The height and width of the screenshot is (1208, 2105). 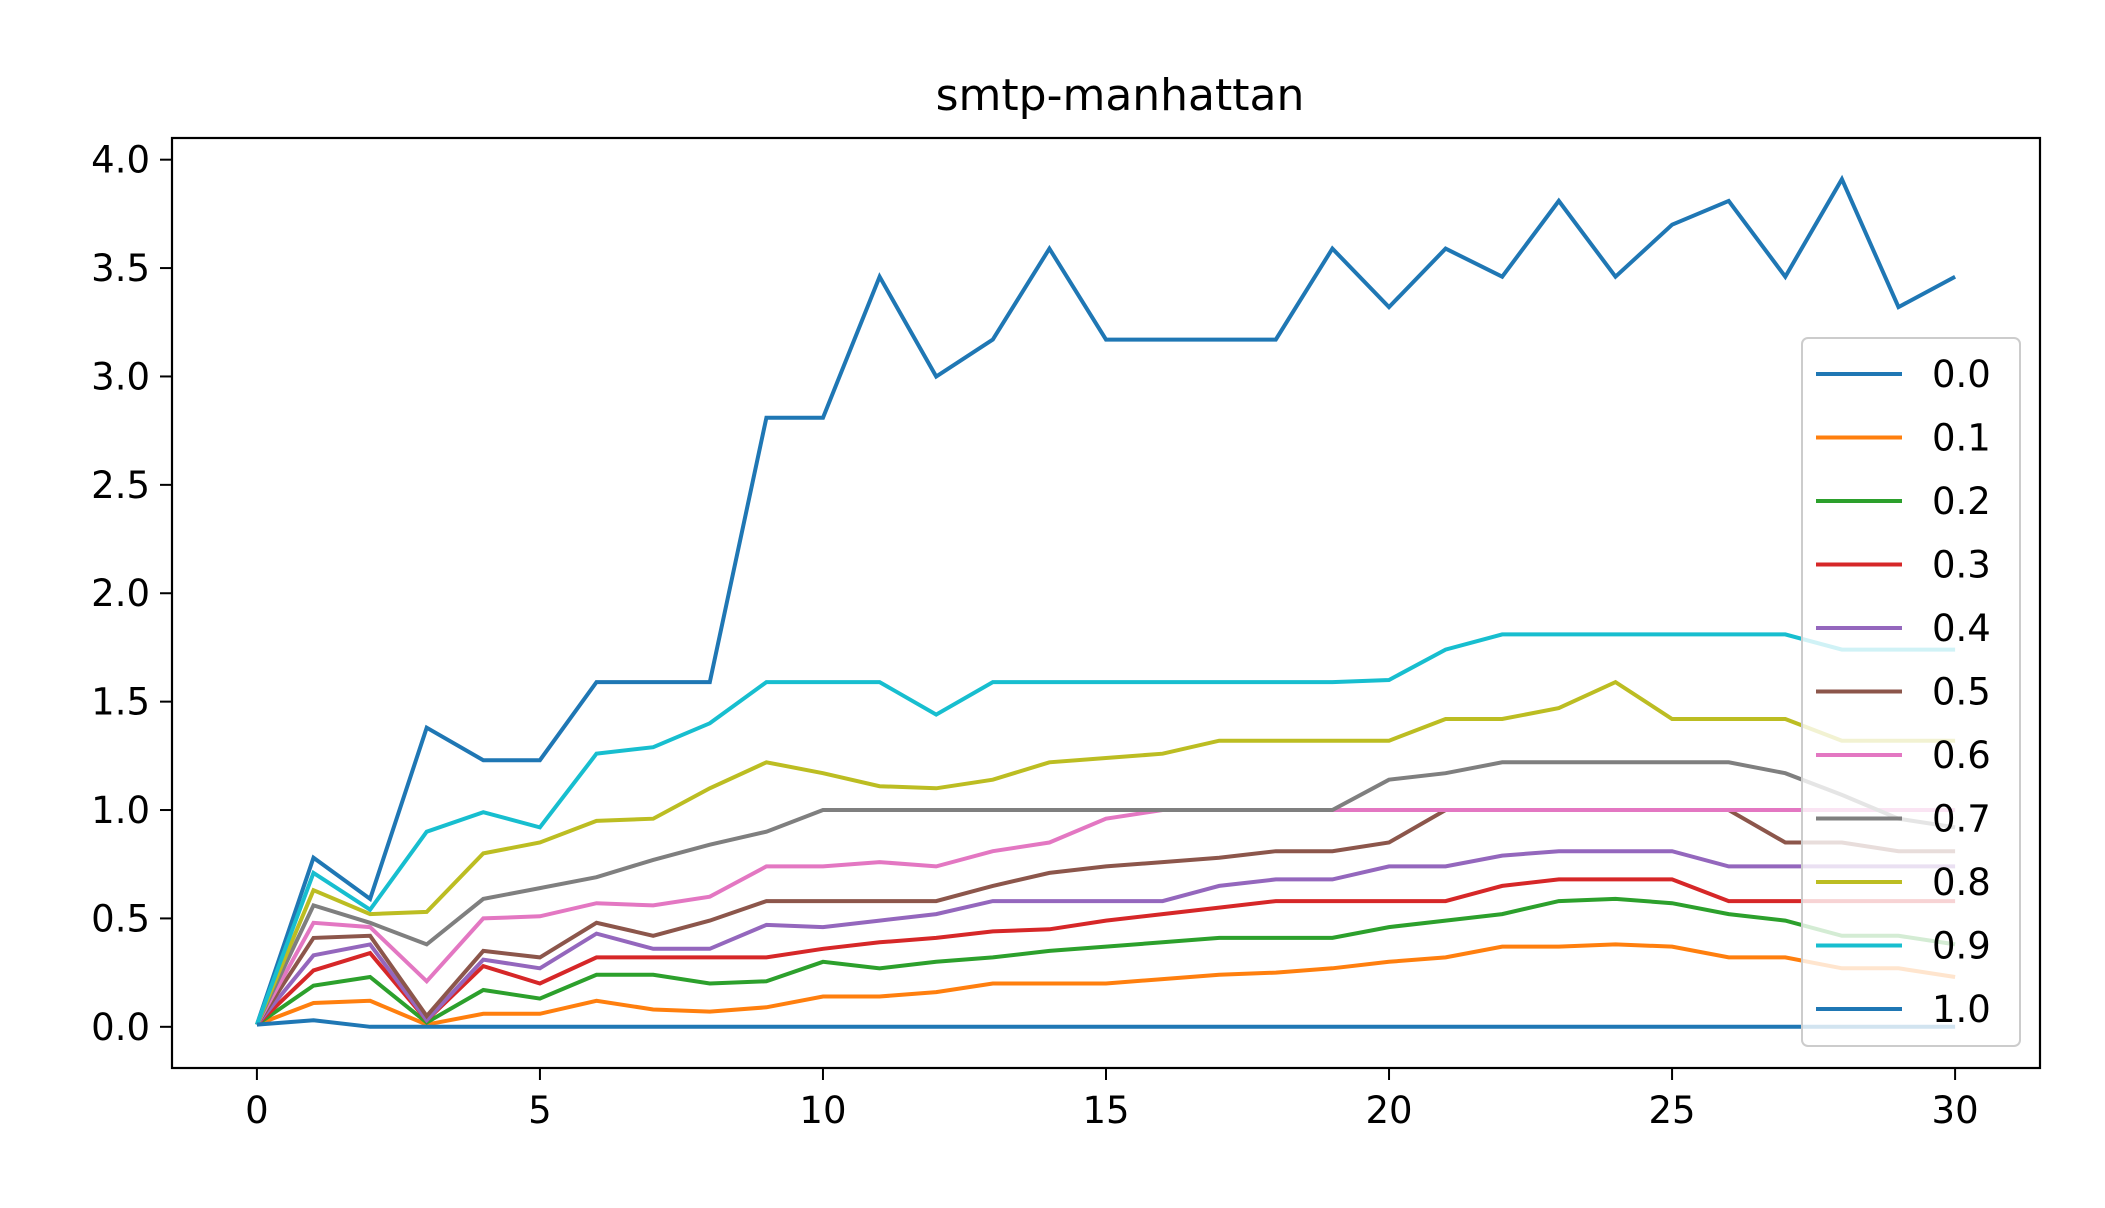 What do you see at coordinates (1955, 1110) in the screenshot?
I see `x-tick-label: 30` at bounding box center [1955, 1110].